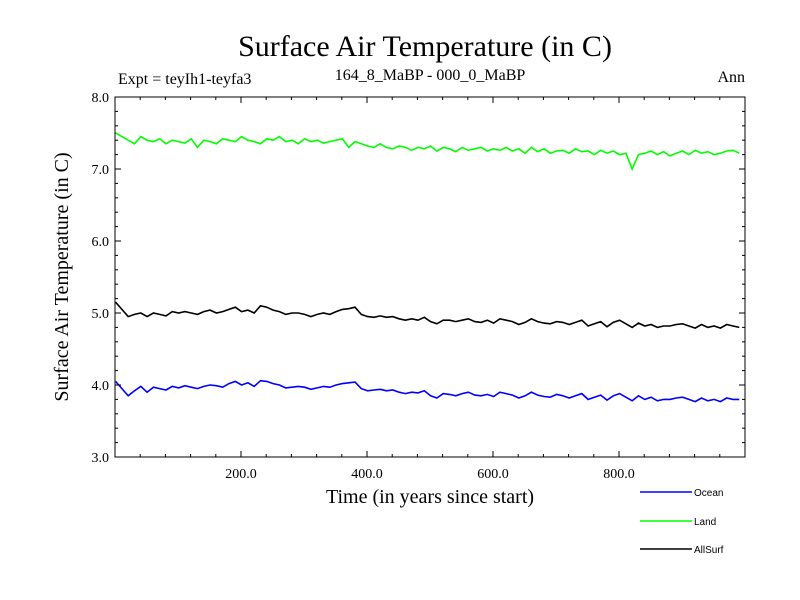 The height and width of the screenshot is (600, 800). I want to click on x-tick-label: 200.0, so click(241, 474).